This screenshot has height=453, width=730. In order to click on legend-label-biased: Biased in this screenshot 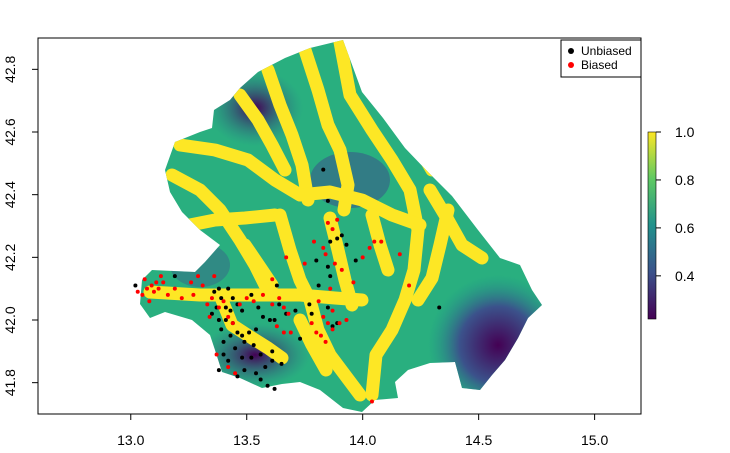, I will do `click(599, 65)`.